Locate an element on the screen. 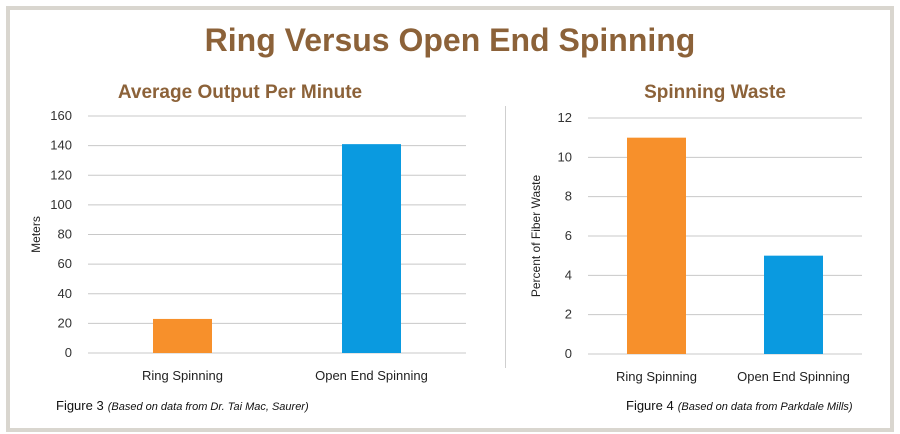  waste-y-axis-title: Percent of Fiber Waste is located at coordinates (536, 236).